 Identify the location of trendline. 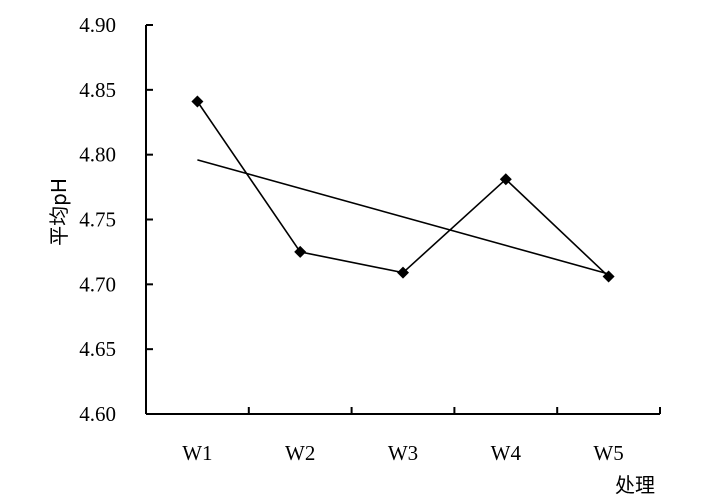
(403, 217).